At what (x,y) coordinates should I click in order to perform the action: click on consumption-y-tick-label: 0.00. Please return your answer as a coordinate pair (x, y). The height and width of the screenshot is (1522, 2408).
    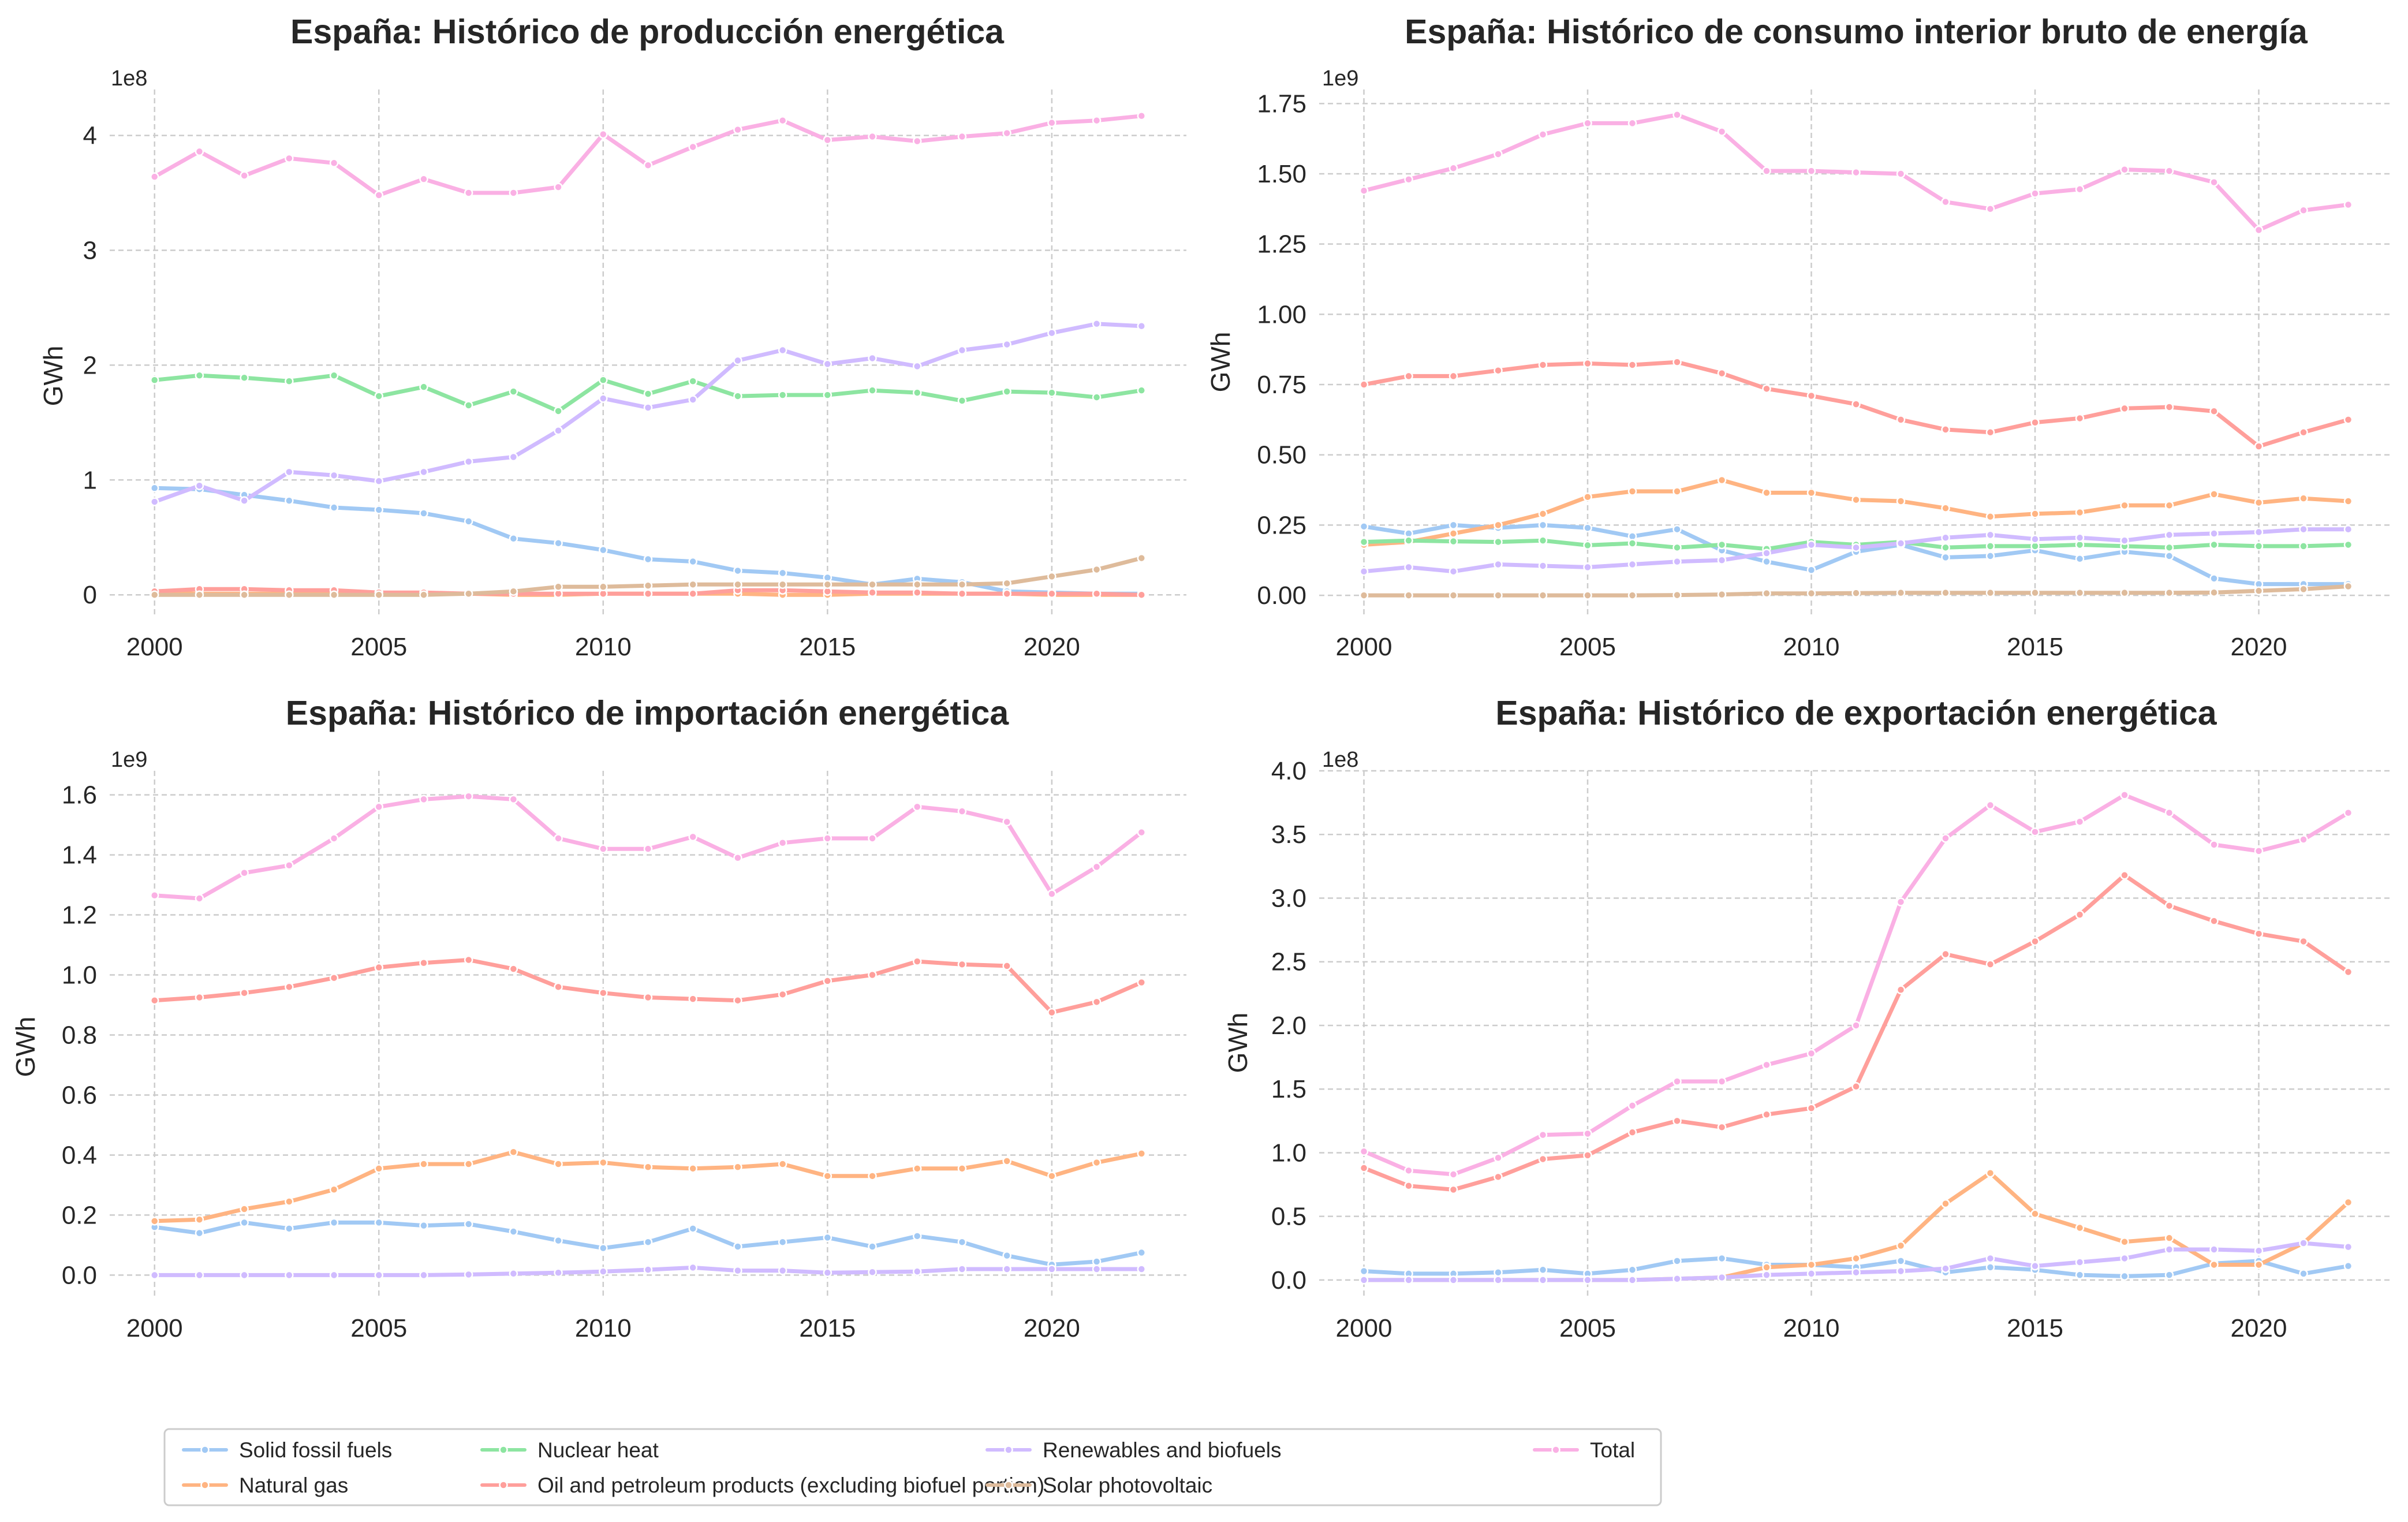
    Looking at the image, I should click on (1281, 595).